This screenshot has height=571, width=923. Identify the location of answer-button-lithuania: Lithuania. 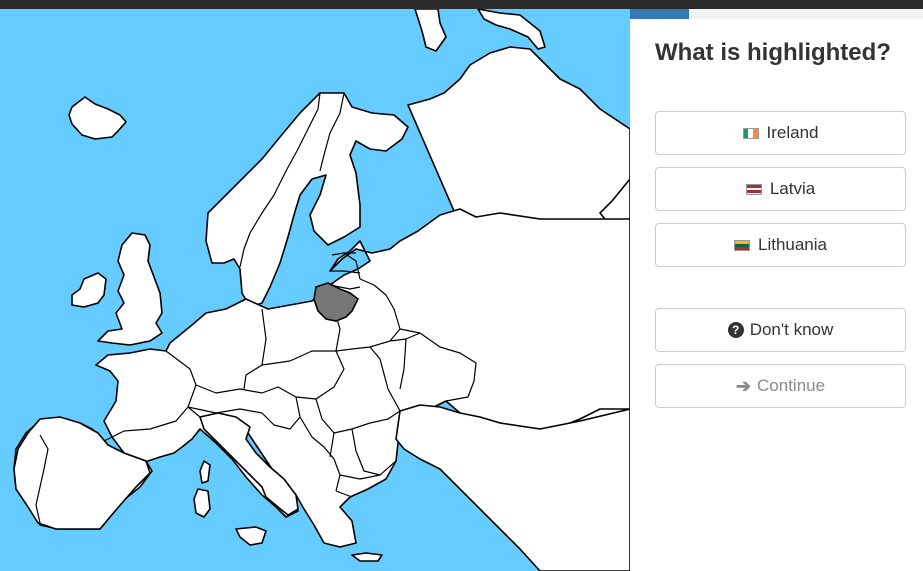
(780, 245).